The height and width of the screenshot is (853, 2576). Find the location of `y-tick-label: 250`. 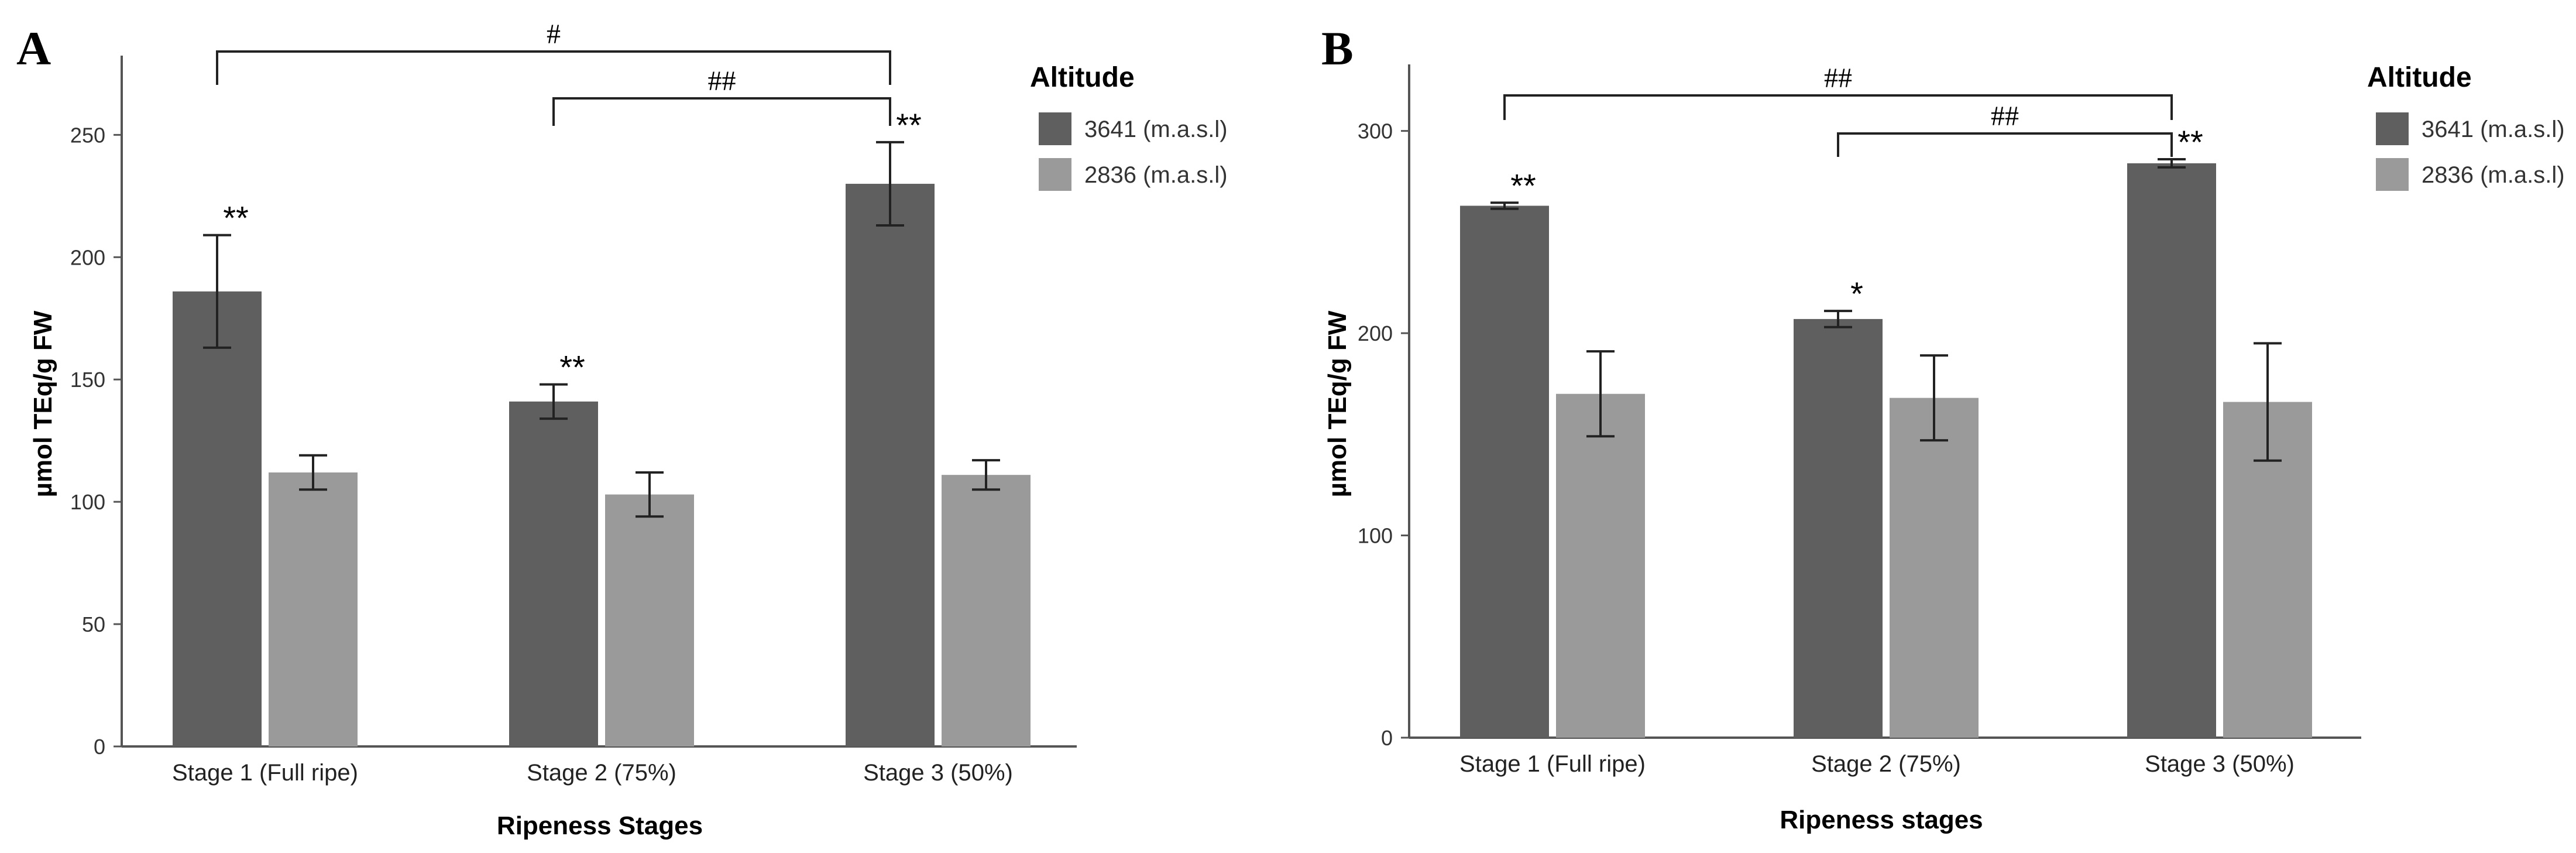

y-tick-label: 250 is located at coordinates (87, 135).